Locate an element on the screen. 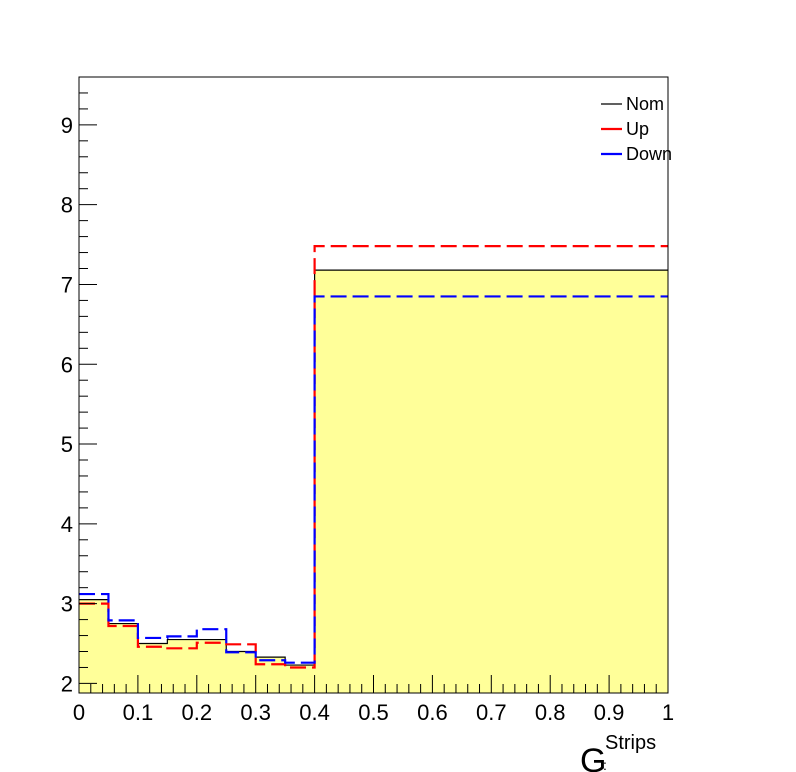 This screenshot has height=772, width=796. x-tick-label: 0.4 is located at coordinates (314, 712).